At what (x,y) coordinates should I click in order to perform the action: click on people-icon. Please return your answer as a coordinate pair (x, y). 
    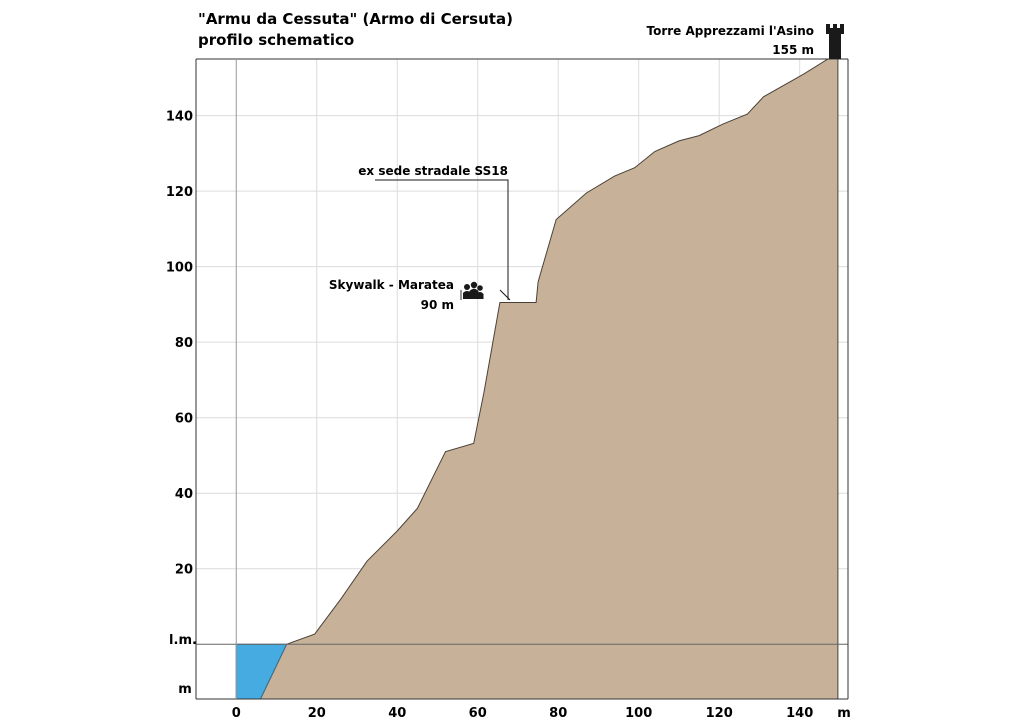
    Looking at the image, I should click on (473, 290).